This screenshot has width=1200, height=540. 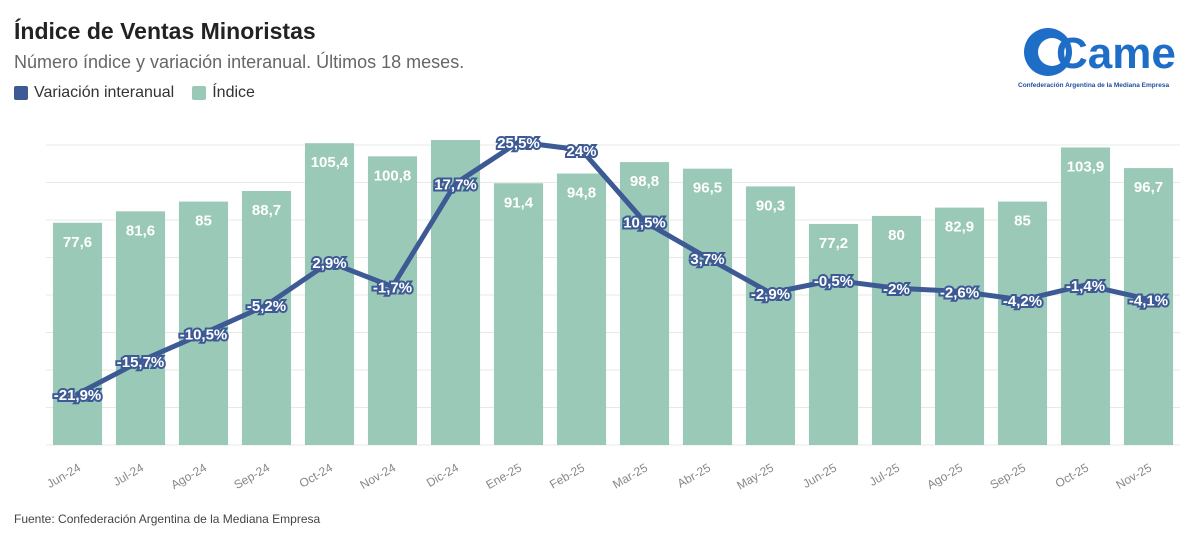 What do you see at coordinates (1052, 52) in the screenshot?
I see `logo-circle-inner` at bounding box center [1052, 52].